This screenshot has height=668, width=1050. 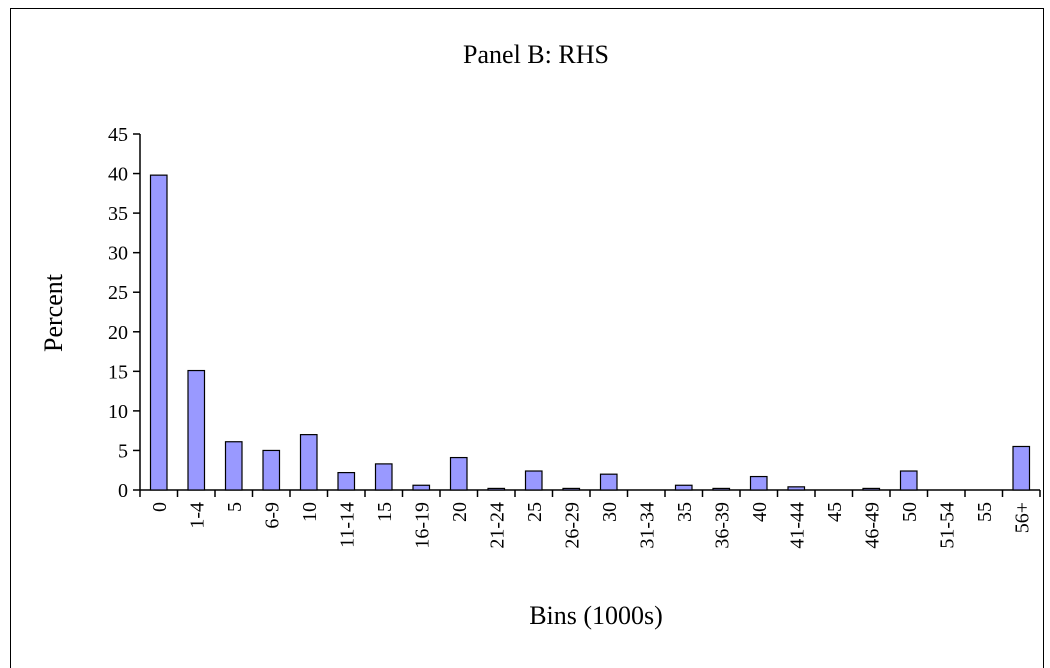 What do you see at coordinates (1022, 517) in the screenshot?
I see `x-tick-label: 56+` at bounding box center [1022, 517].